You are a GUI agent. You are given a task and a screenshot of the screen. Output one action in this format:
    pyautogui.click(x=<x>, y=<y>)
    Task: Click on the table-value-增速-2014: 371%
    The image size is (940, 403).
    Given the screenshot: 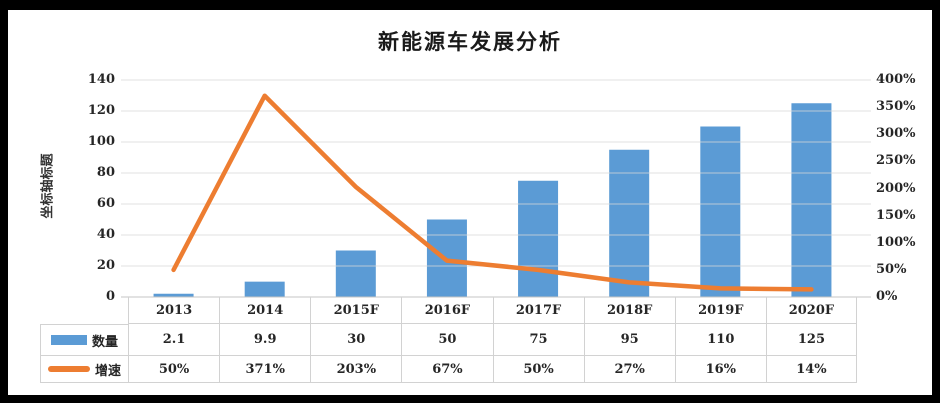 What is the action you would take?
    pyautogui.click(x=265, y=369)
    